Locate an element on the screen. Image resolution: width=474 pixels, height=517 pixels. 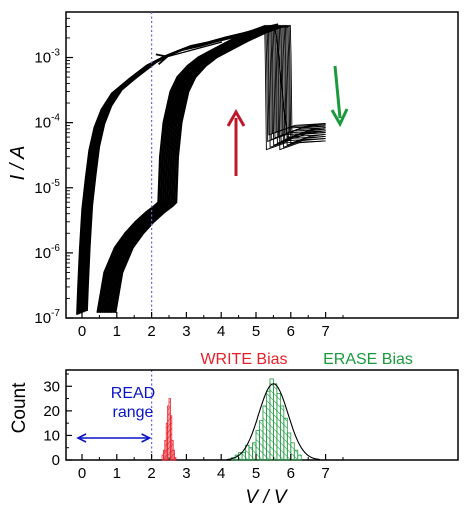
iv-y-tick-label: 10⁻³ is located at coordinates (47, 57).